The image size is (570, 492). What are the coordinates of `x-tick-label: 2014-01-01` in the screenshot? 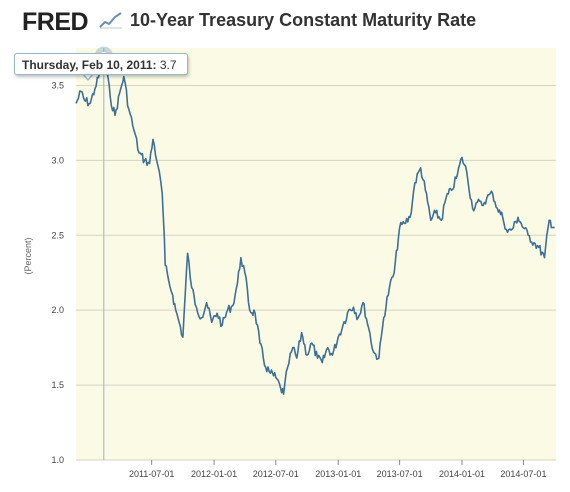 It's located at (462, 474).